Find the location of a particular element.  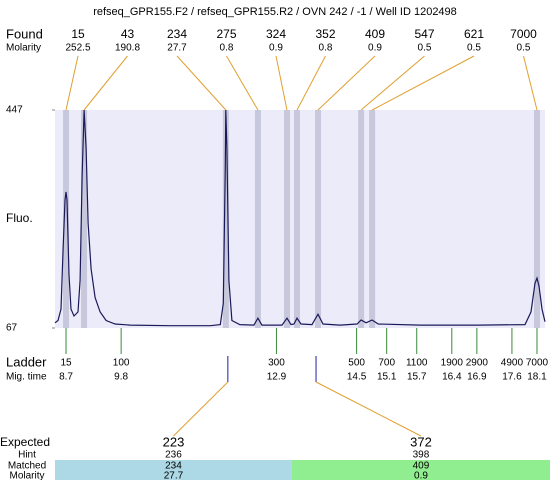

ladder-time: 15.7 is located at coordinates (417, 377).